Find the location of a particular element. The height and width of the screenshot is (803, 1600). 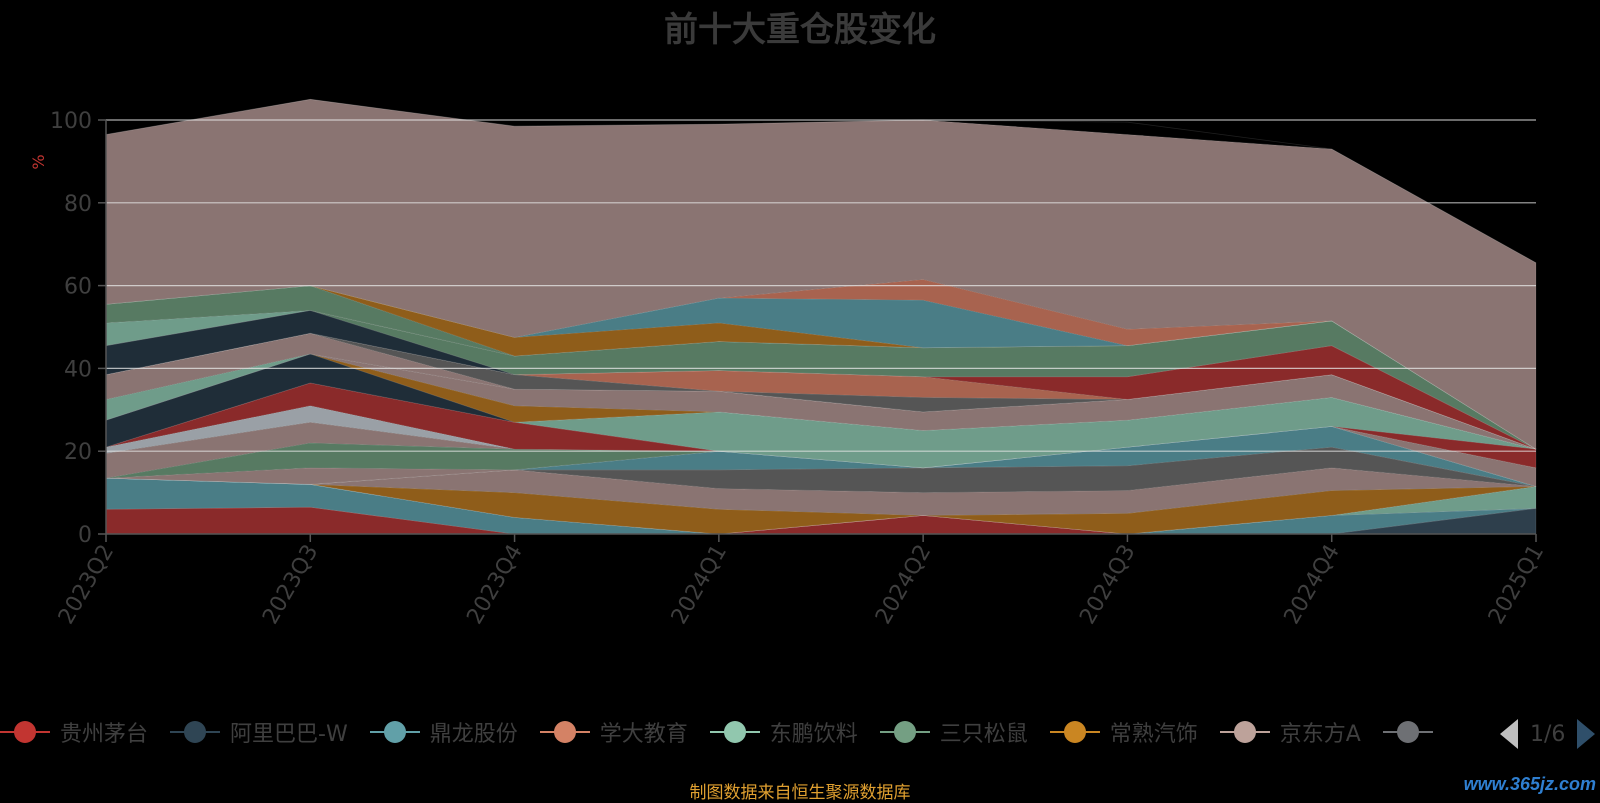

legend-label: 三只松鼠 is located at coordinates (983, 734).